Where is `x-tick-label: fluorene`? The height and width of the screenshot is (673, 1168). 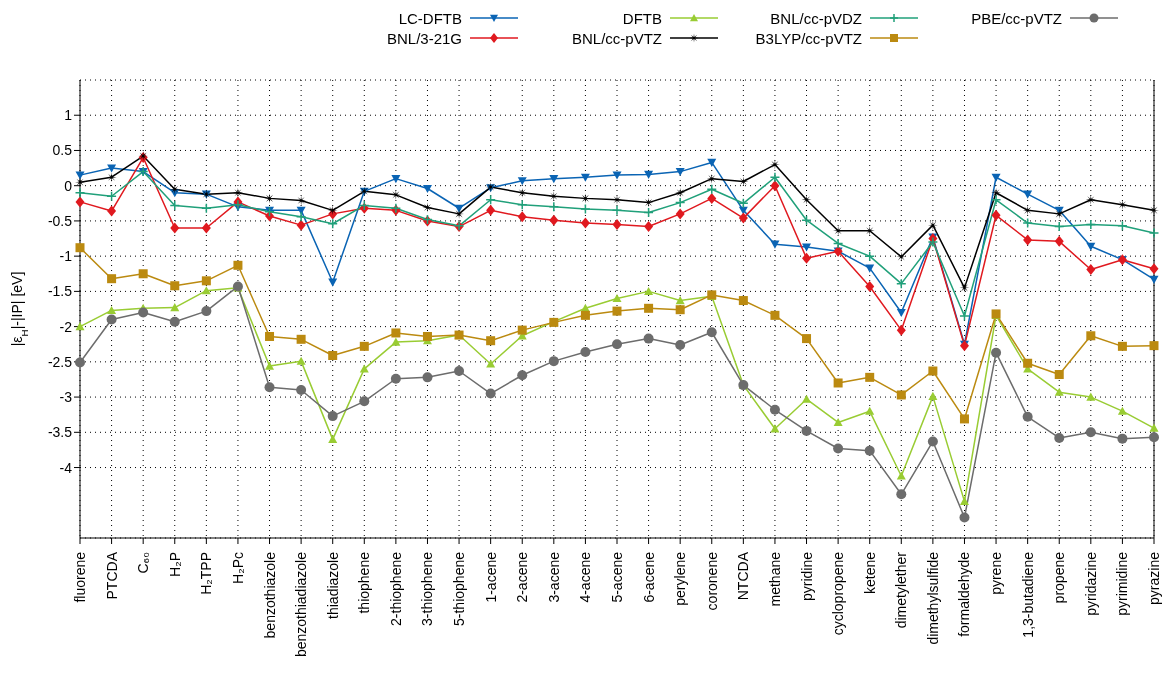
x-tick-label: fluorene is located at coordinates (80, 577).